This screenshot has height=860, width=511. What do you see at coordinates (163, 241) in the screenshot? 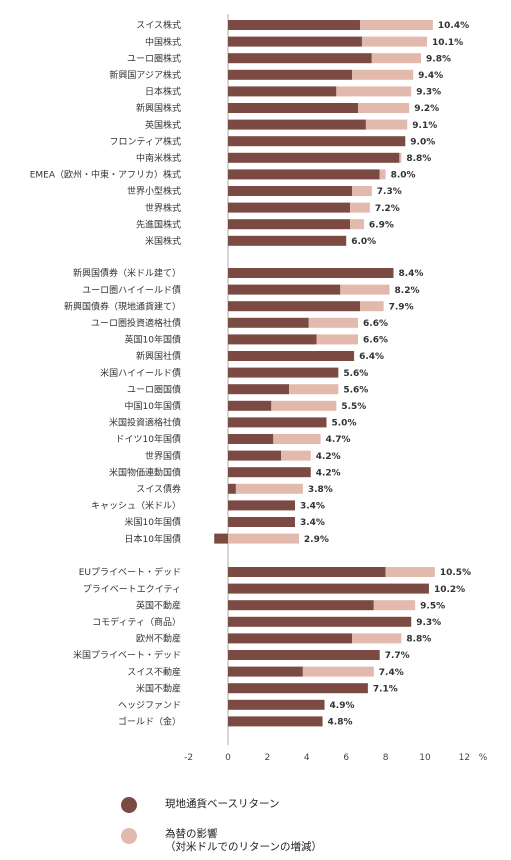
I see `category-label: 米国株式` at bounding box center [163, 241].